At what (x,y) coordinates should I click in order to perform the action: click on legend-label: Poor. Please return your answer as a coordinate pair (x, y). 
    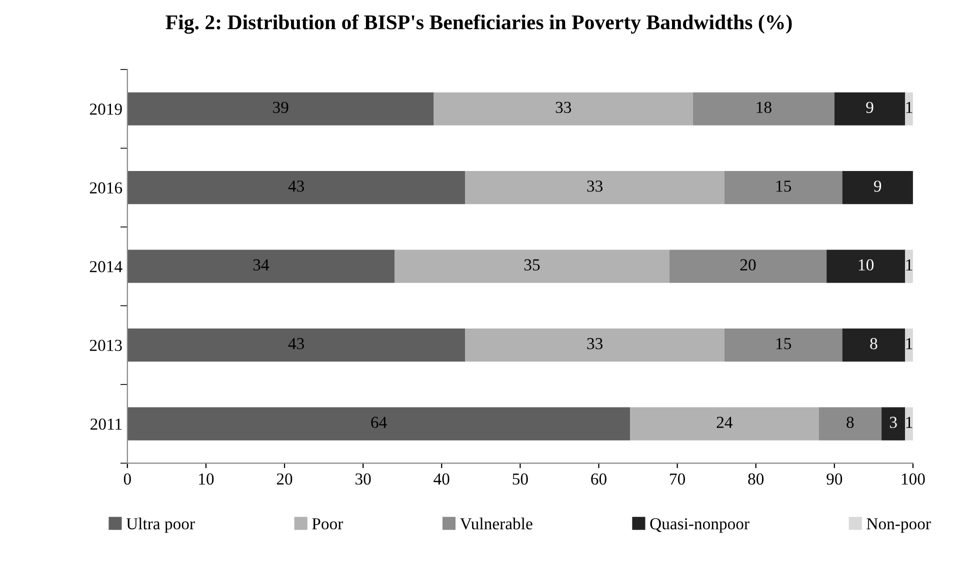
    Looking at the image, I should click on (328, 524).